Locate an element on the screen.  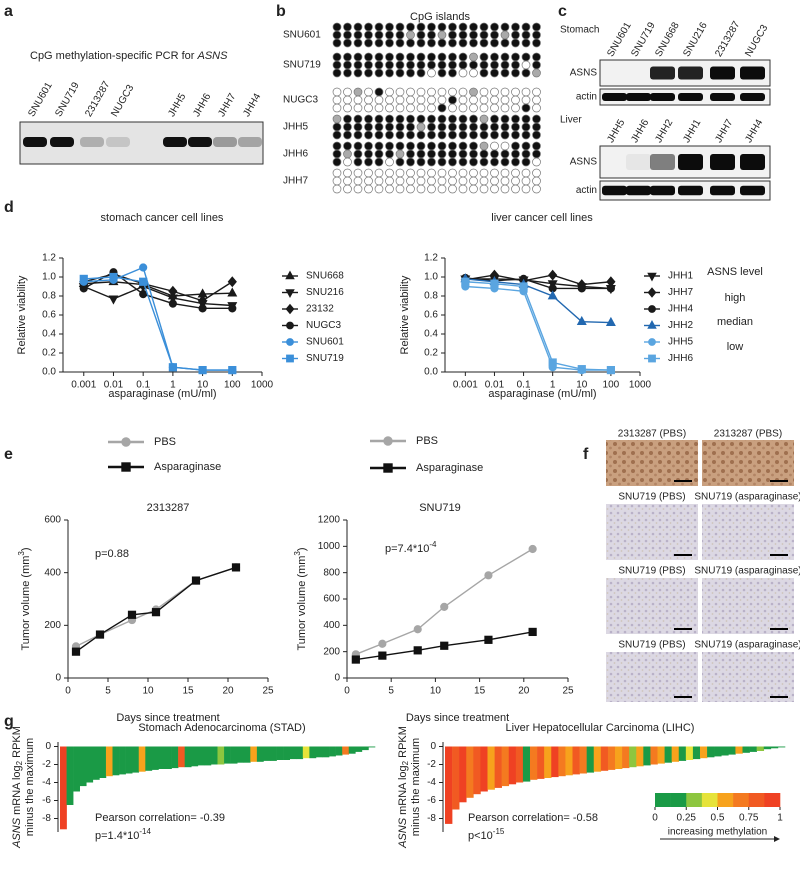
gel-title-part: ASNS is located at coordinates (213, 56).